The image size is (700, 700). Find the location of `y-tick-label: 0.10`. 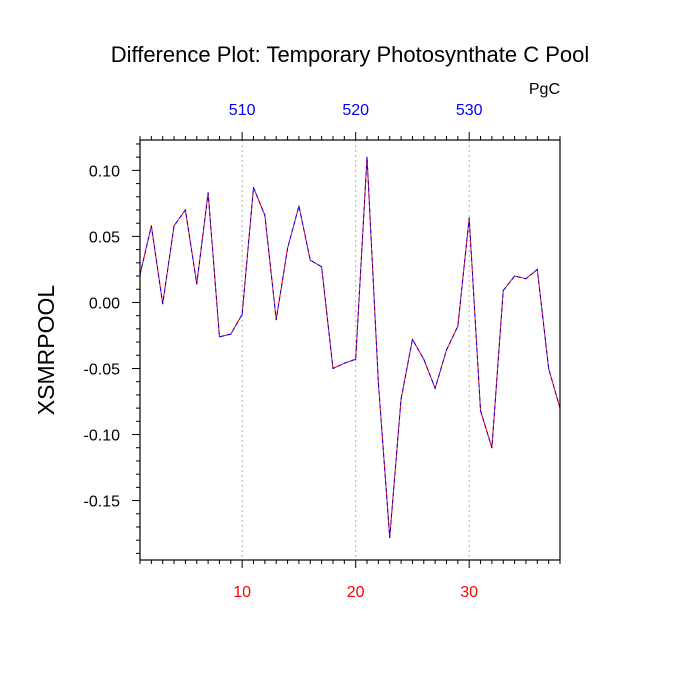

y-tick-label: 0.10 is located at coordinates (104, 171).